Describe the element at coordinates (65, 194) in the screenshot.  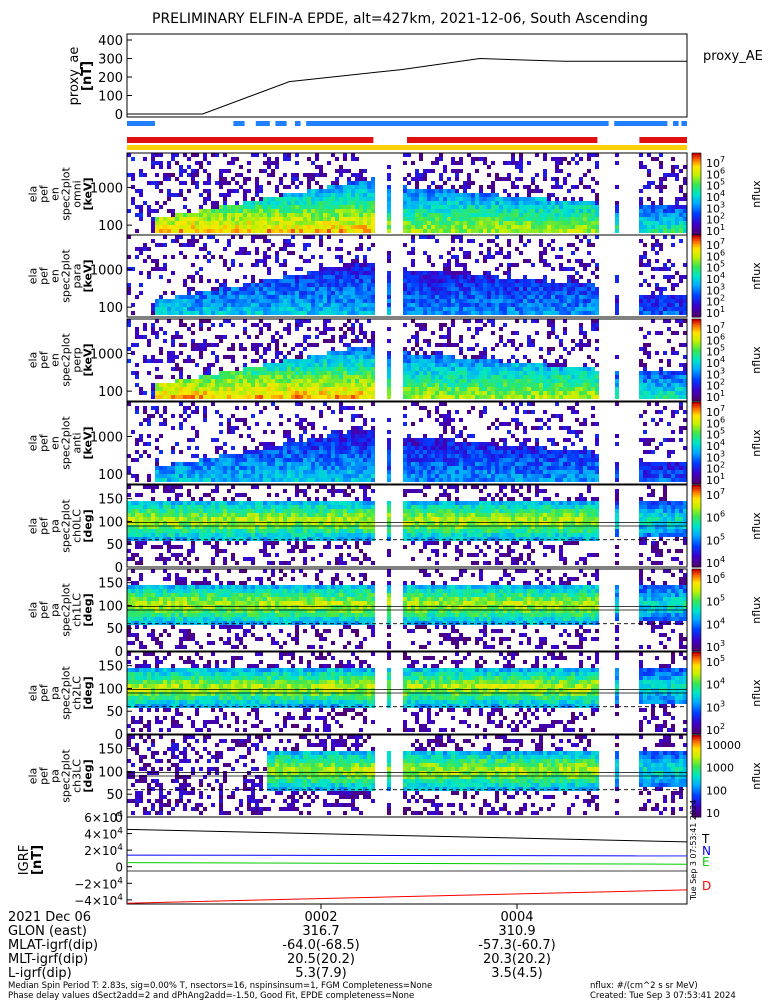
I see `y-axis-label-line: spec2plot` at that location.